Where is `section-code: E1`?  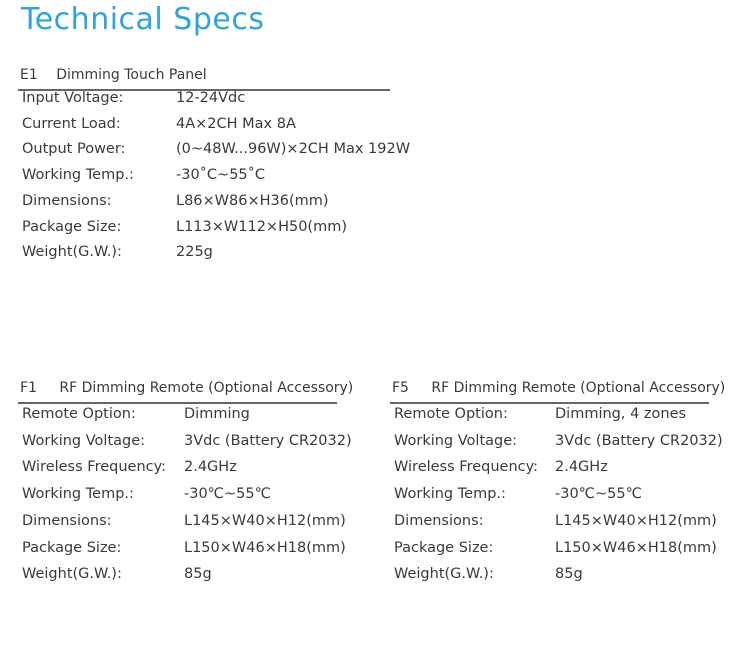 section-code: E1 is located at coordinates (29, 75).